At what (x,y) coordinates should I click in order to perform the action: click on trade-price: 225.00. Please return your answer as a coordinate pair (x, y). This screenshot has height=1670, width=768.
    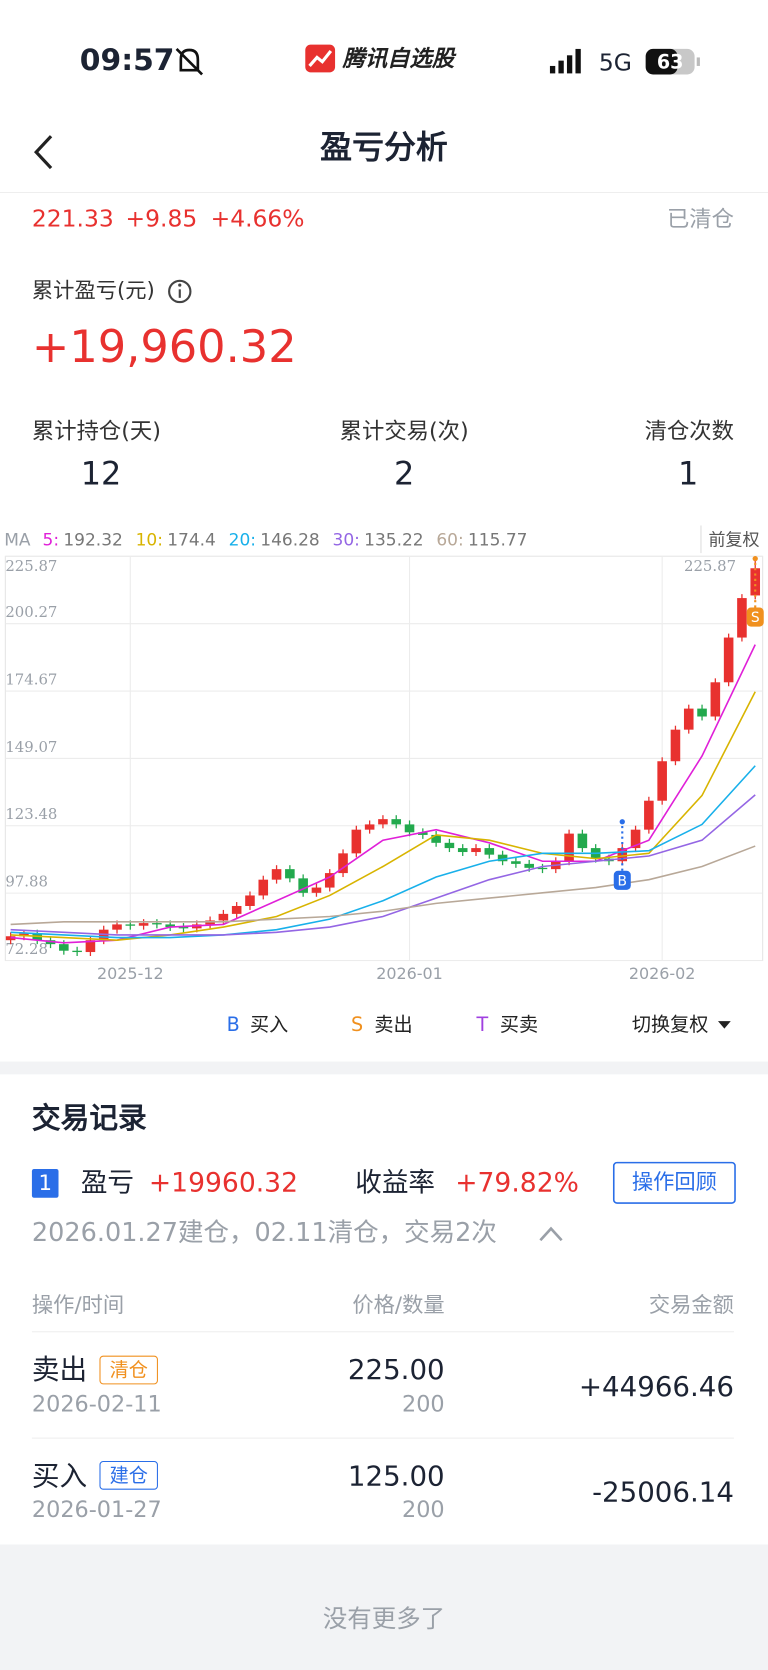
    Looking at the image, I should click on (396, 1369).